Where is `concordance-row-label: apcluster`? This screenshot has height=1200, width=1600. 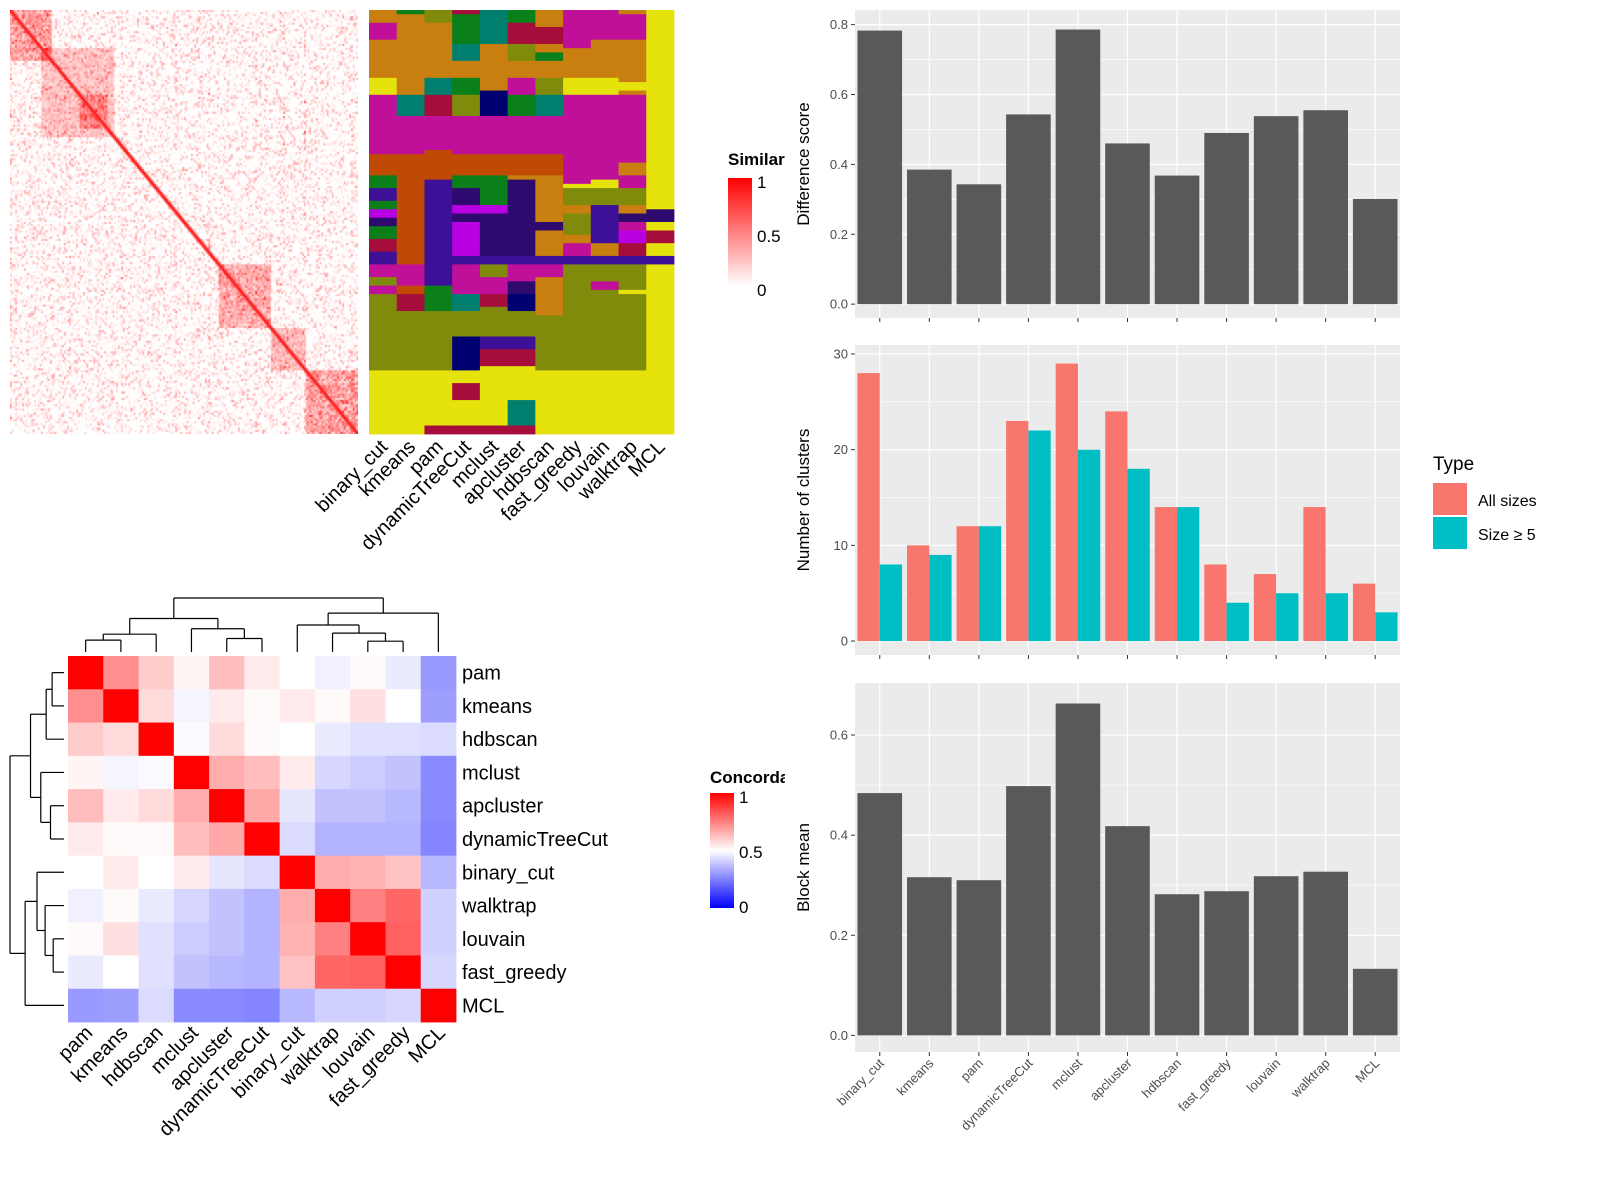 concordance-row-label: apcluster is located at coordinates (502, 807).